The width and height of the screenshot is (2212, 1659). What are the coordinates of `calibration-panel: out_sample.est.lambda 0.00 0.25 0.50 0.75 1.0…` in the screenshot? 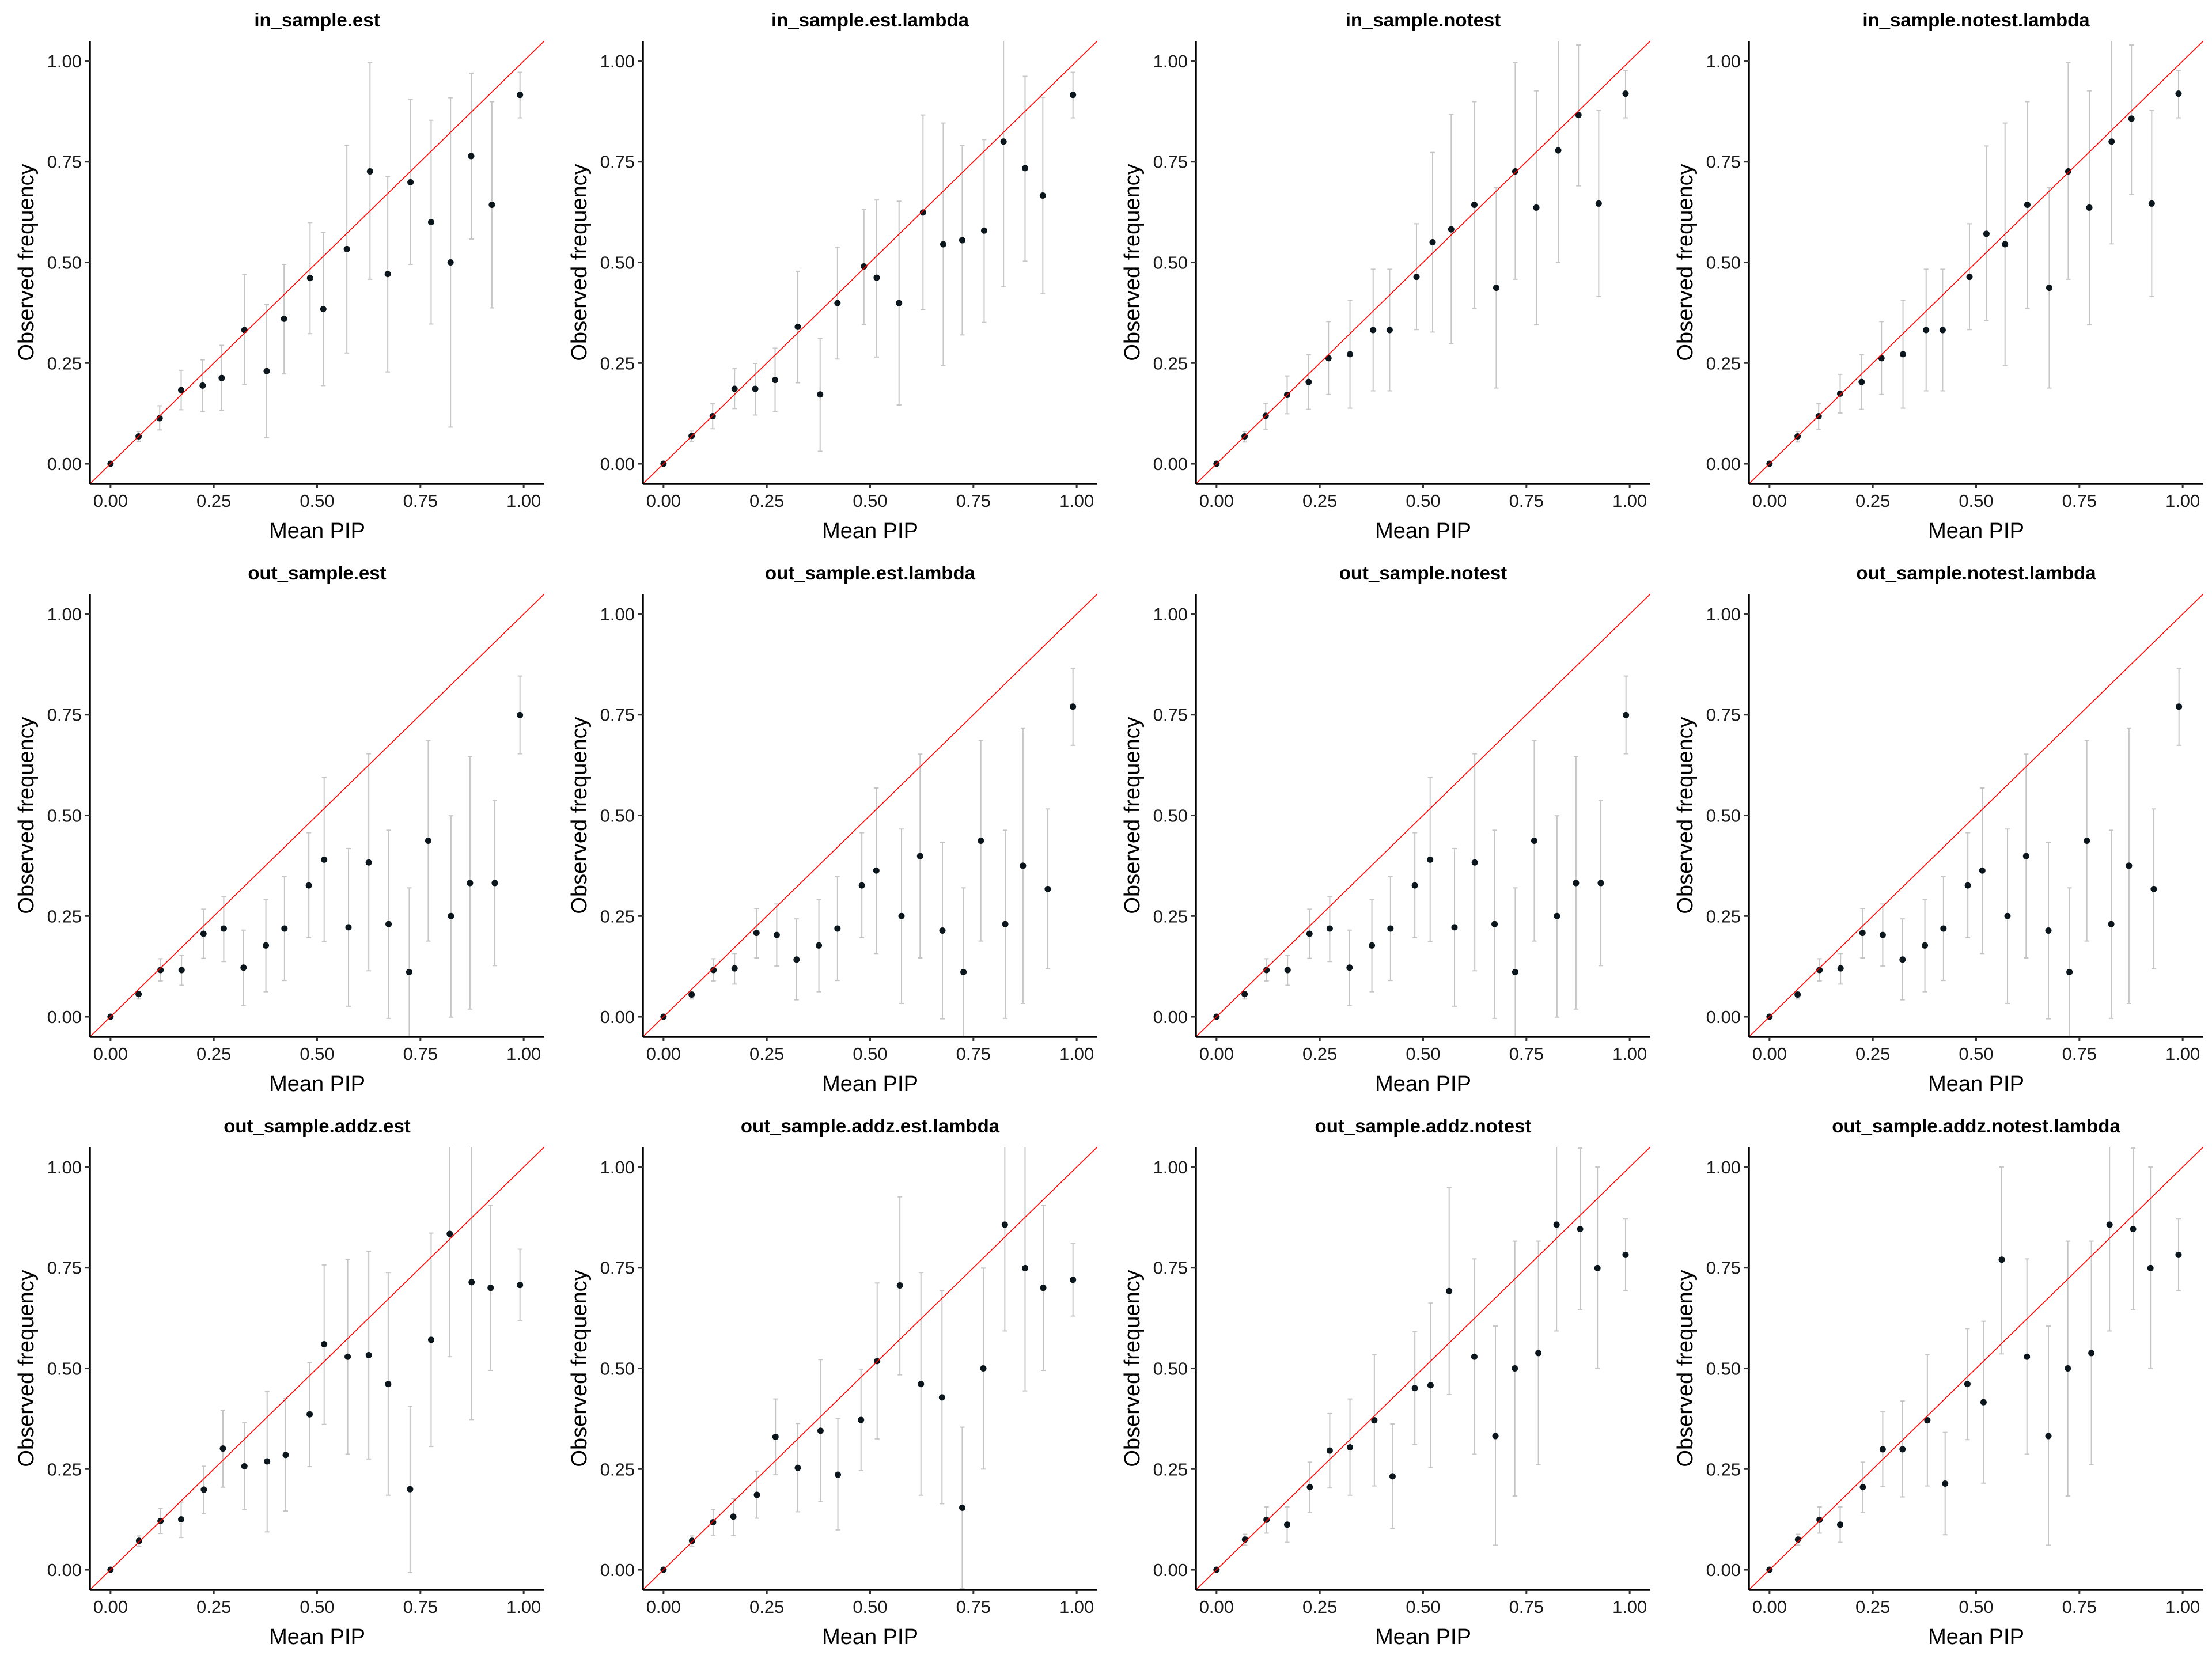 It's located at (832, 829).